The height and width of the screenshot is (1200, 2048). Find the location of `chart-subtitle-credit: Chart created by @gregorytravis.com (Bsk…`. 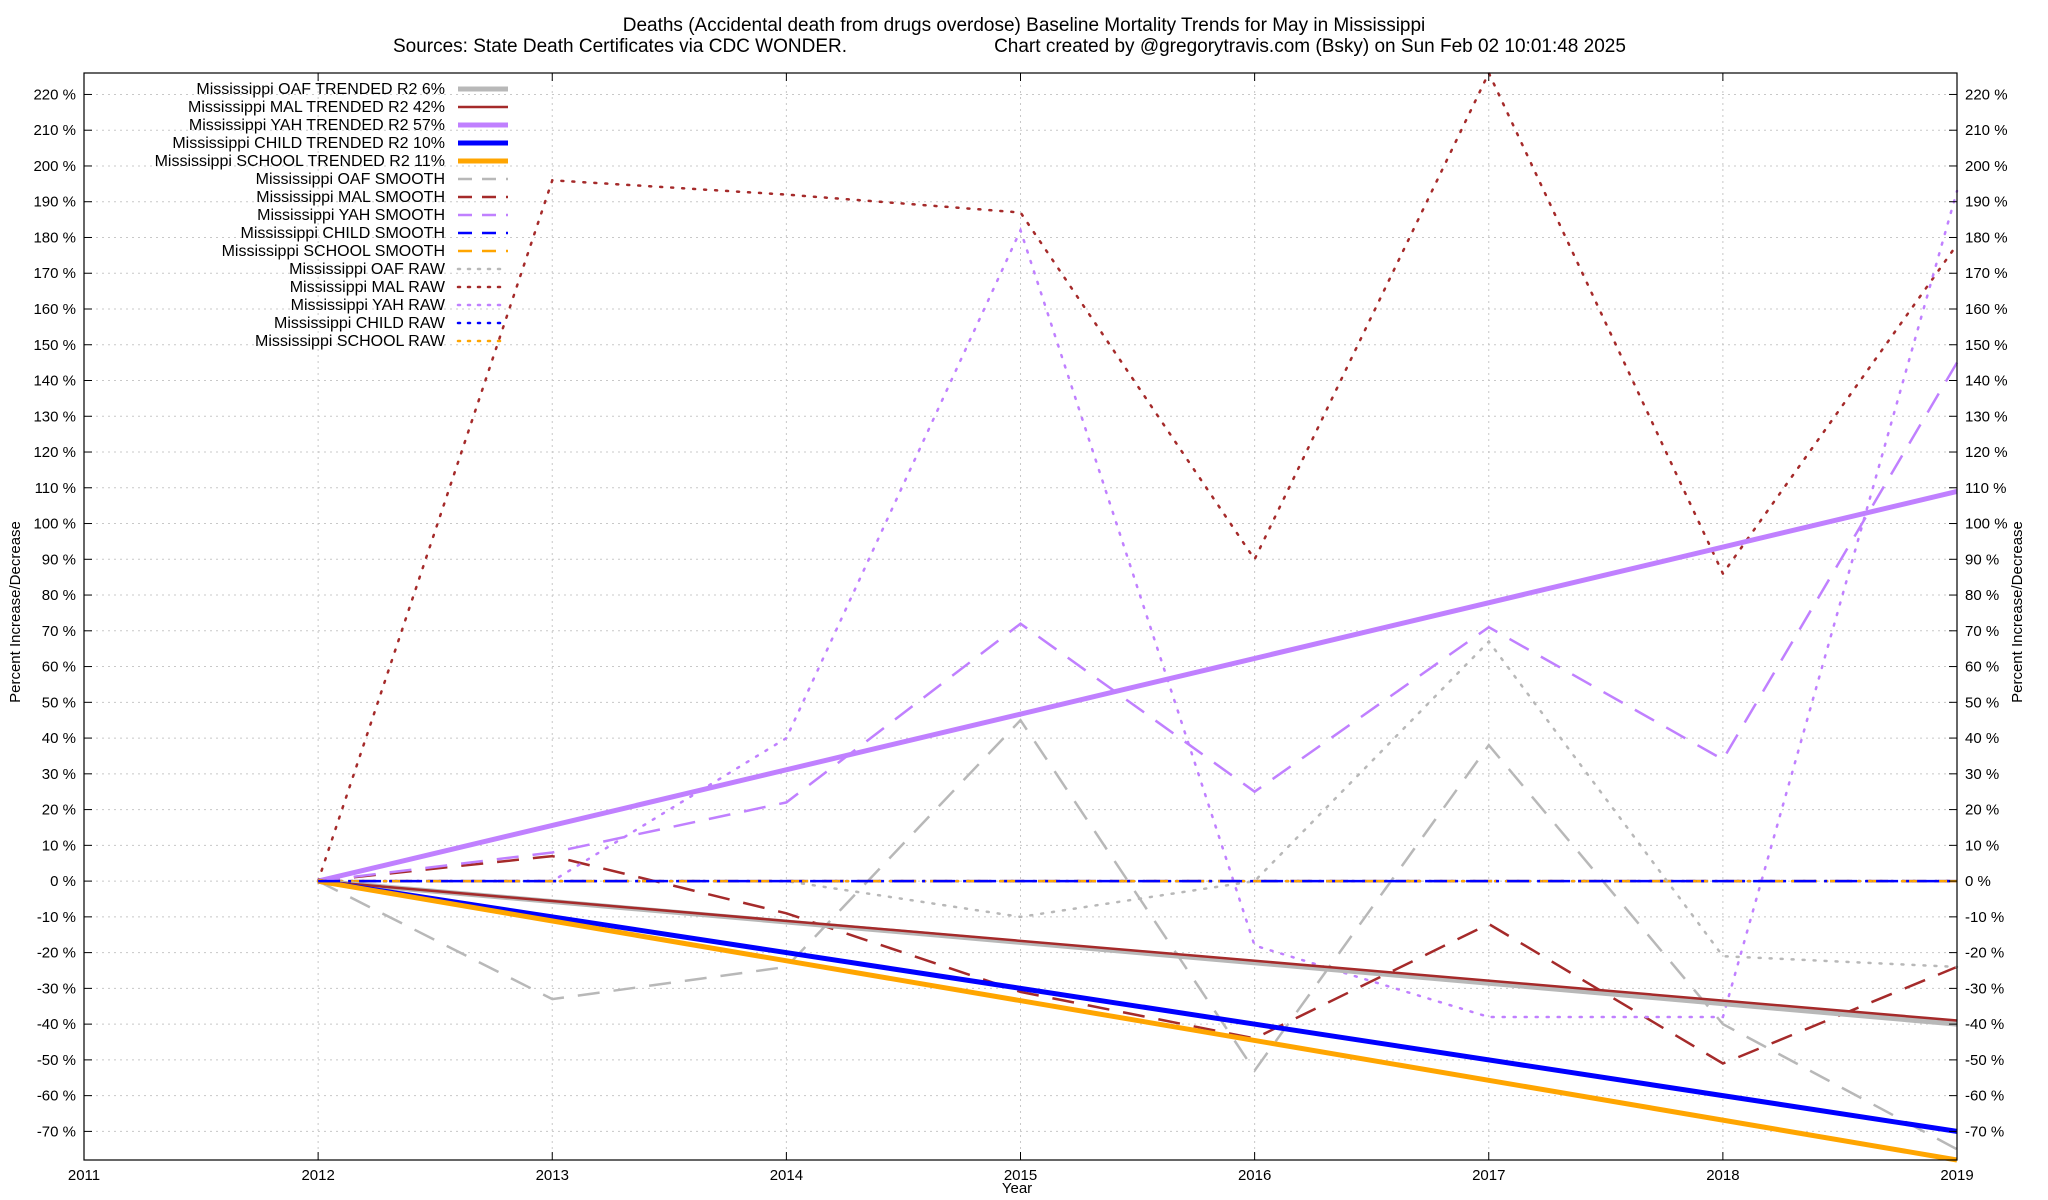

chart-subtitle-credit: Chart created by @gregorytravis.com (Bsk… is located at coordinates (1310, 46).